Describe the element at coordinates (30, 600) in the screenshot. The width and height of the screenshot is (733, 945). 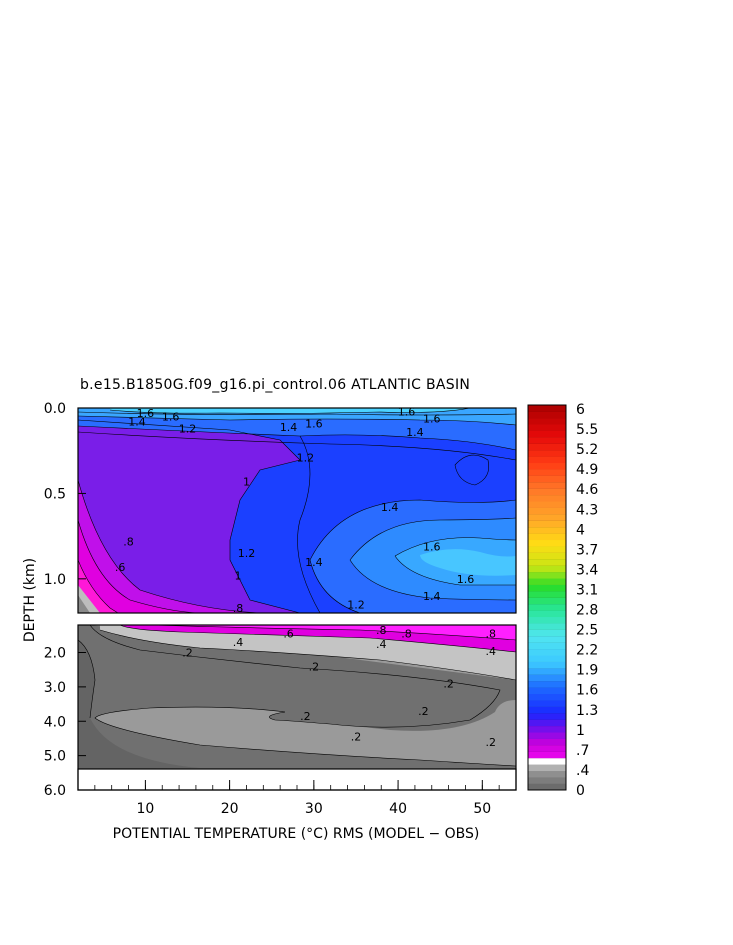
I see `y-axis-label: DEPTH (km)` at that location.